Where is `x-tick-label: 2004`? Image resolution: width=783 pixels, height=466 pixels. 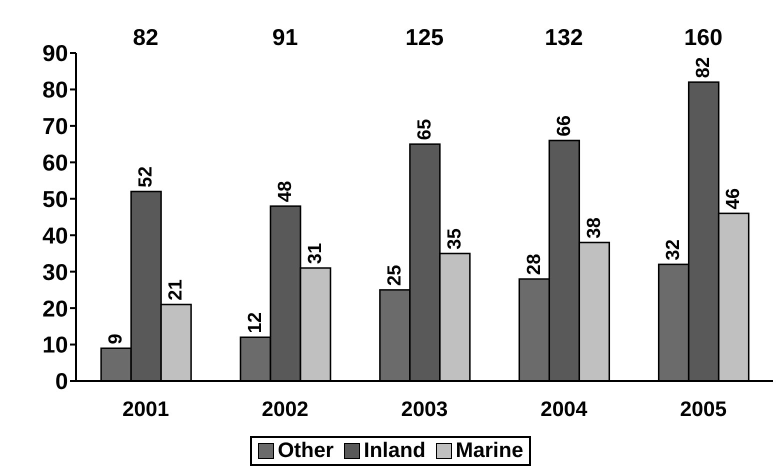
x-tick-label: 2004 is located at coordinates (564, 409).